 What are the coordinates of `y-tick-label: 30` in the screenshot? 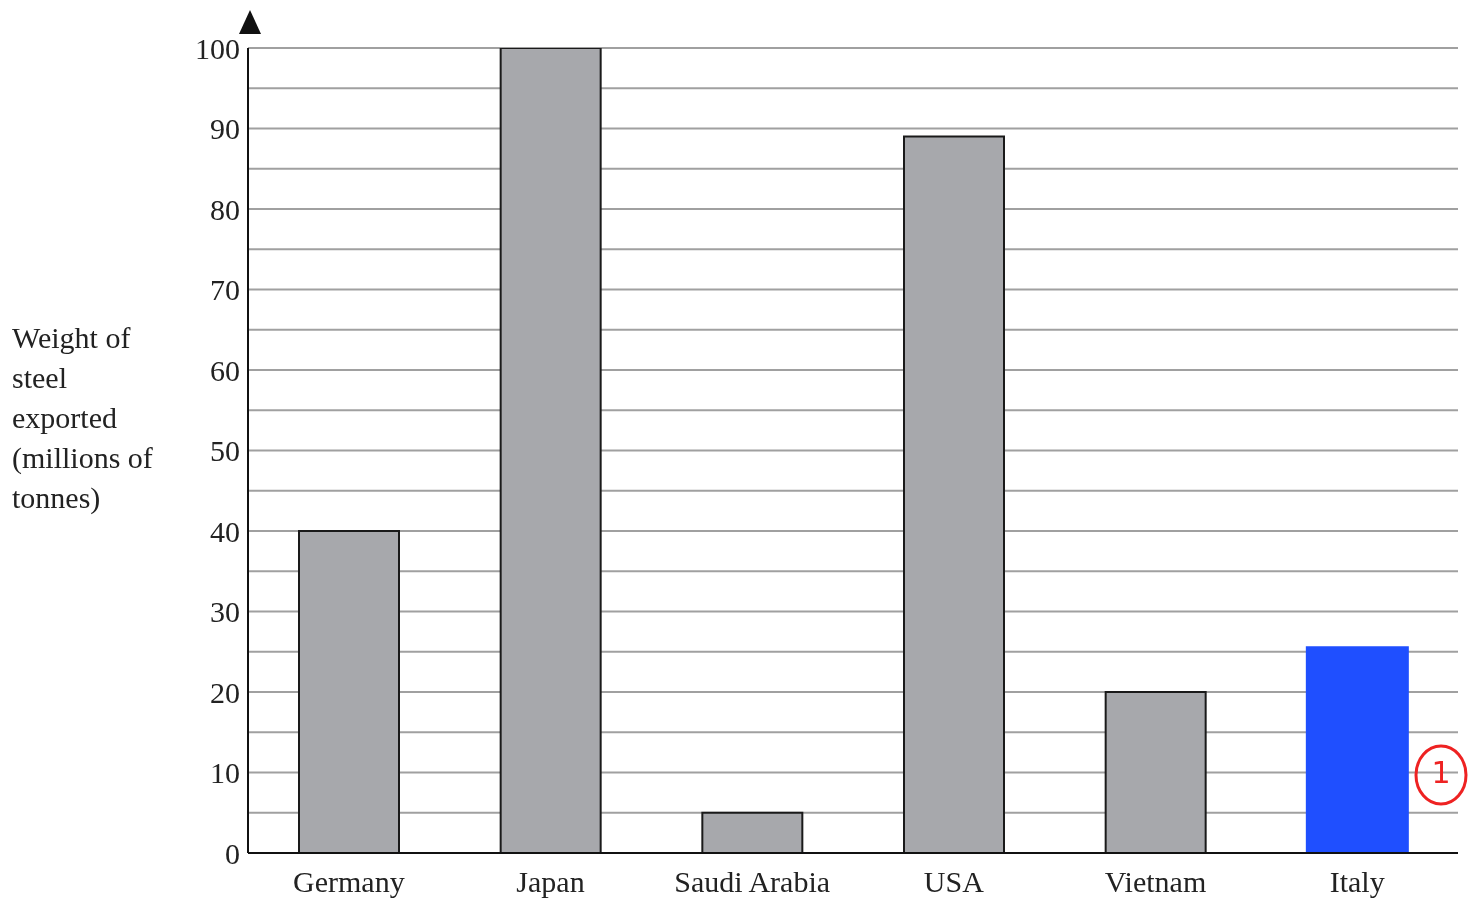 It's located at (225, 612).